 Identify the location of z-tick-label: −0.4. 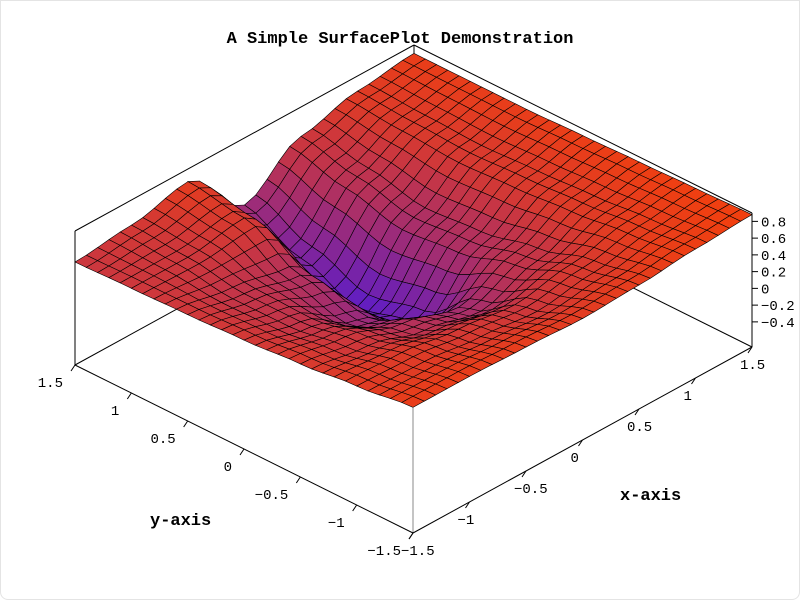
(778, 324).